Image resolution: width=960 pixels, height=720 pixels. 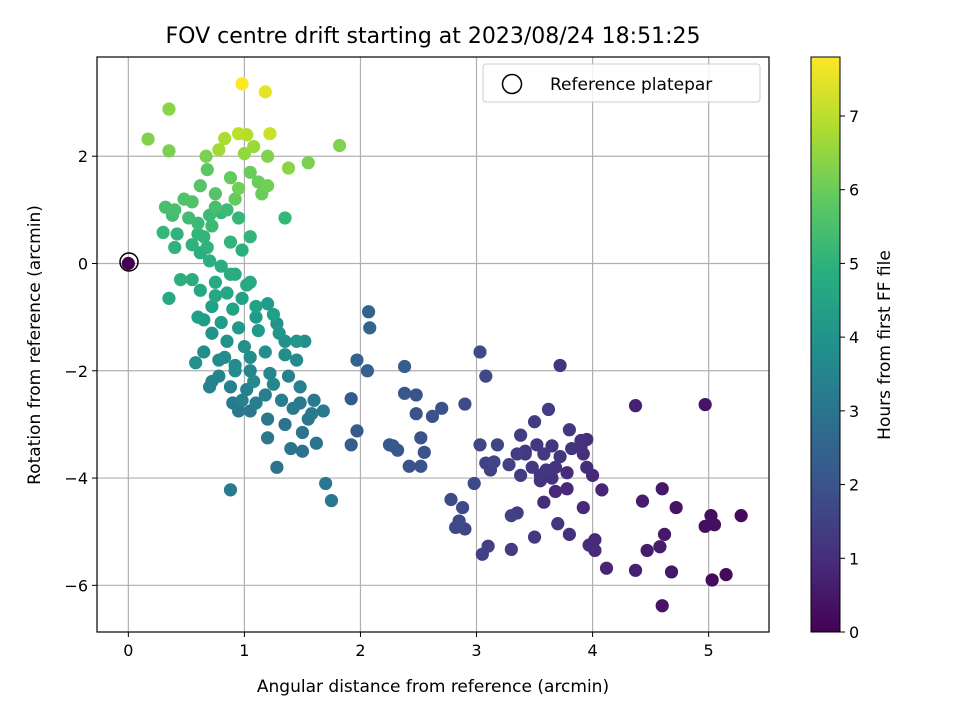 I want to click on legend: Reference platepar, so click(x=621, y=83).